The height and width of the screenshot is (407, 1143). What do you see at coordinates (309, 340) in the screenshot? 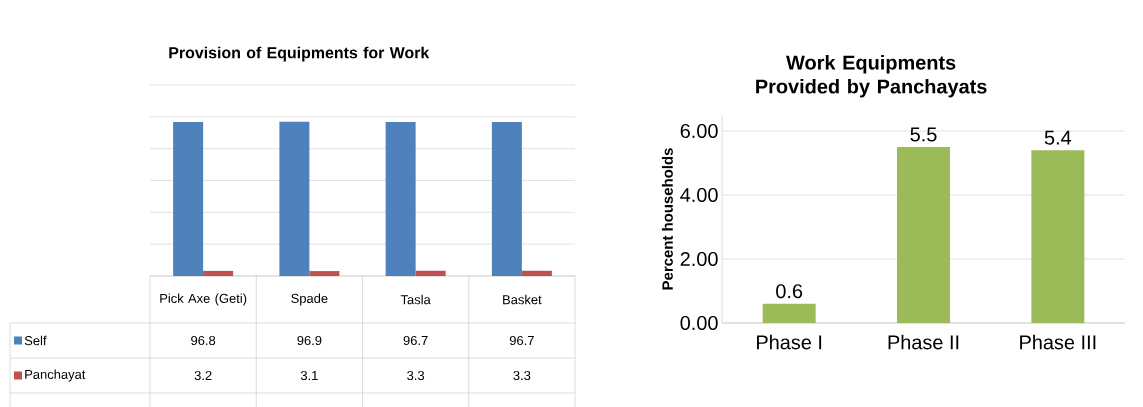
I see `data-label: 96.9` at bounding box center [309, 340].